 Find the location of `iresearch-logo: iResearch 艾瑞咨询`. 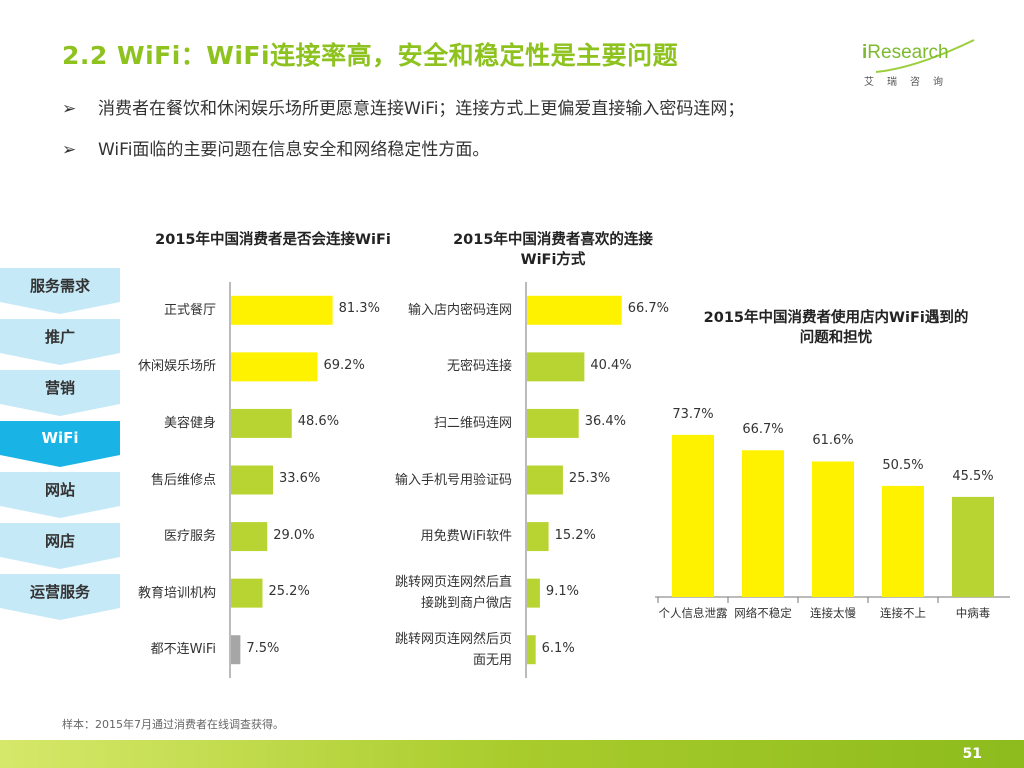

iresearch-logo: iResearch 艾瑞咨询 is located at coordinates (918, 63).